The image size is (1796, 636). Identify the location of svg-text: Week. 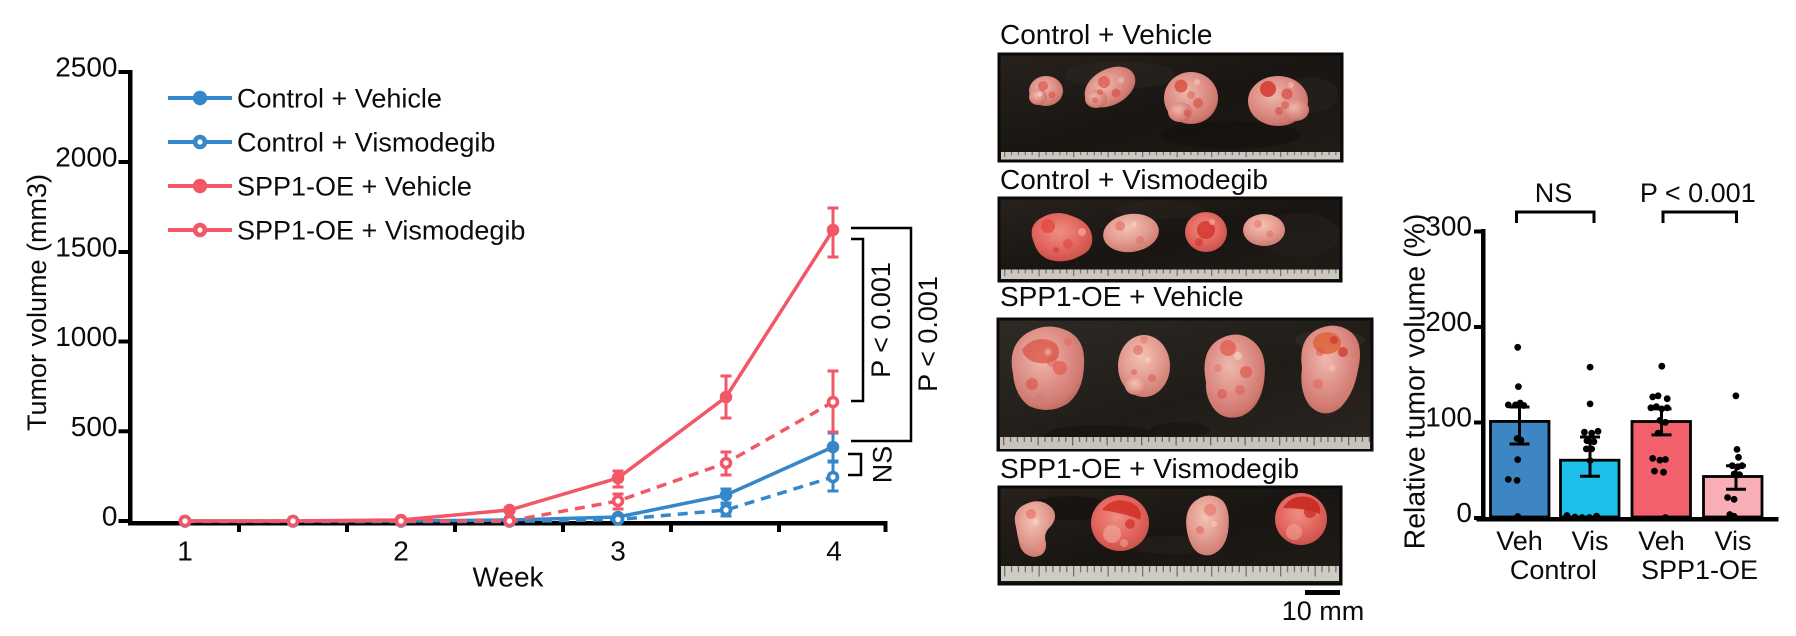
(508, 577).